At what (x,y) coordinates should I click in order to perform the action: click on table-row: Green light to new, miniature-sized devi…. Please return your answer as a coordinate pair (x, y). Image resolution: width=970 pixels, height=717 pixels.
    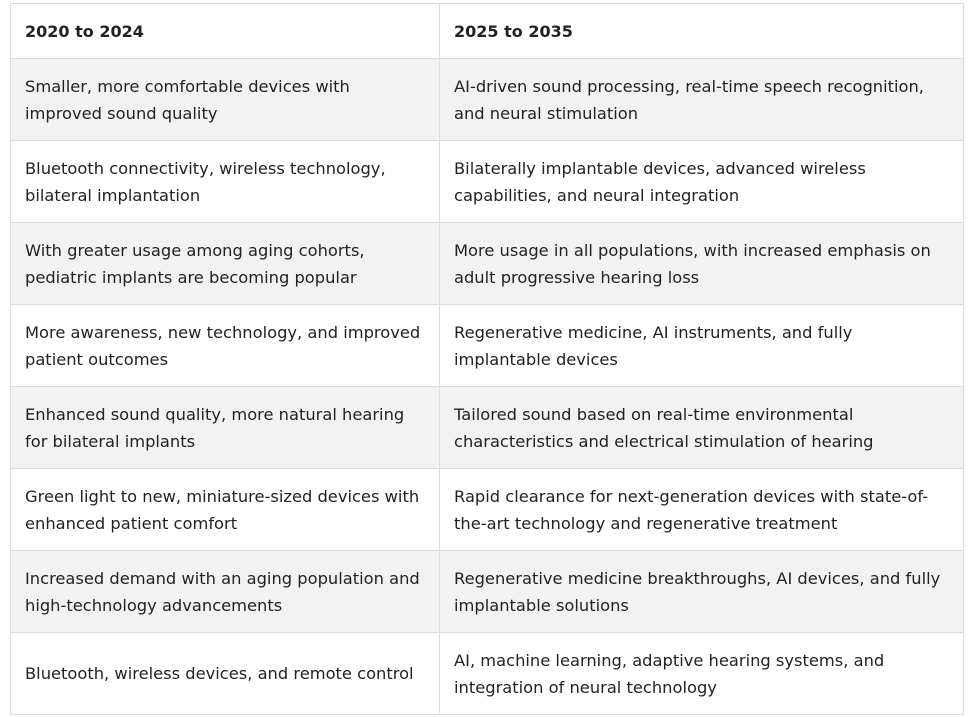
    Looking at the image, I should click on (487, 509).